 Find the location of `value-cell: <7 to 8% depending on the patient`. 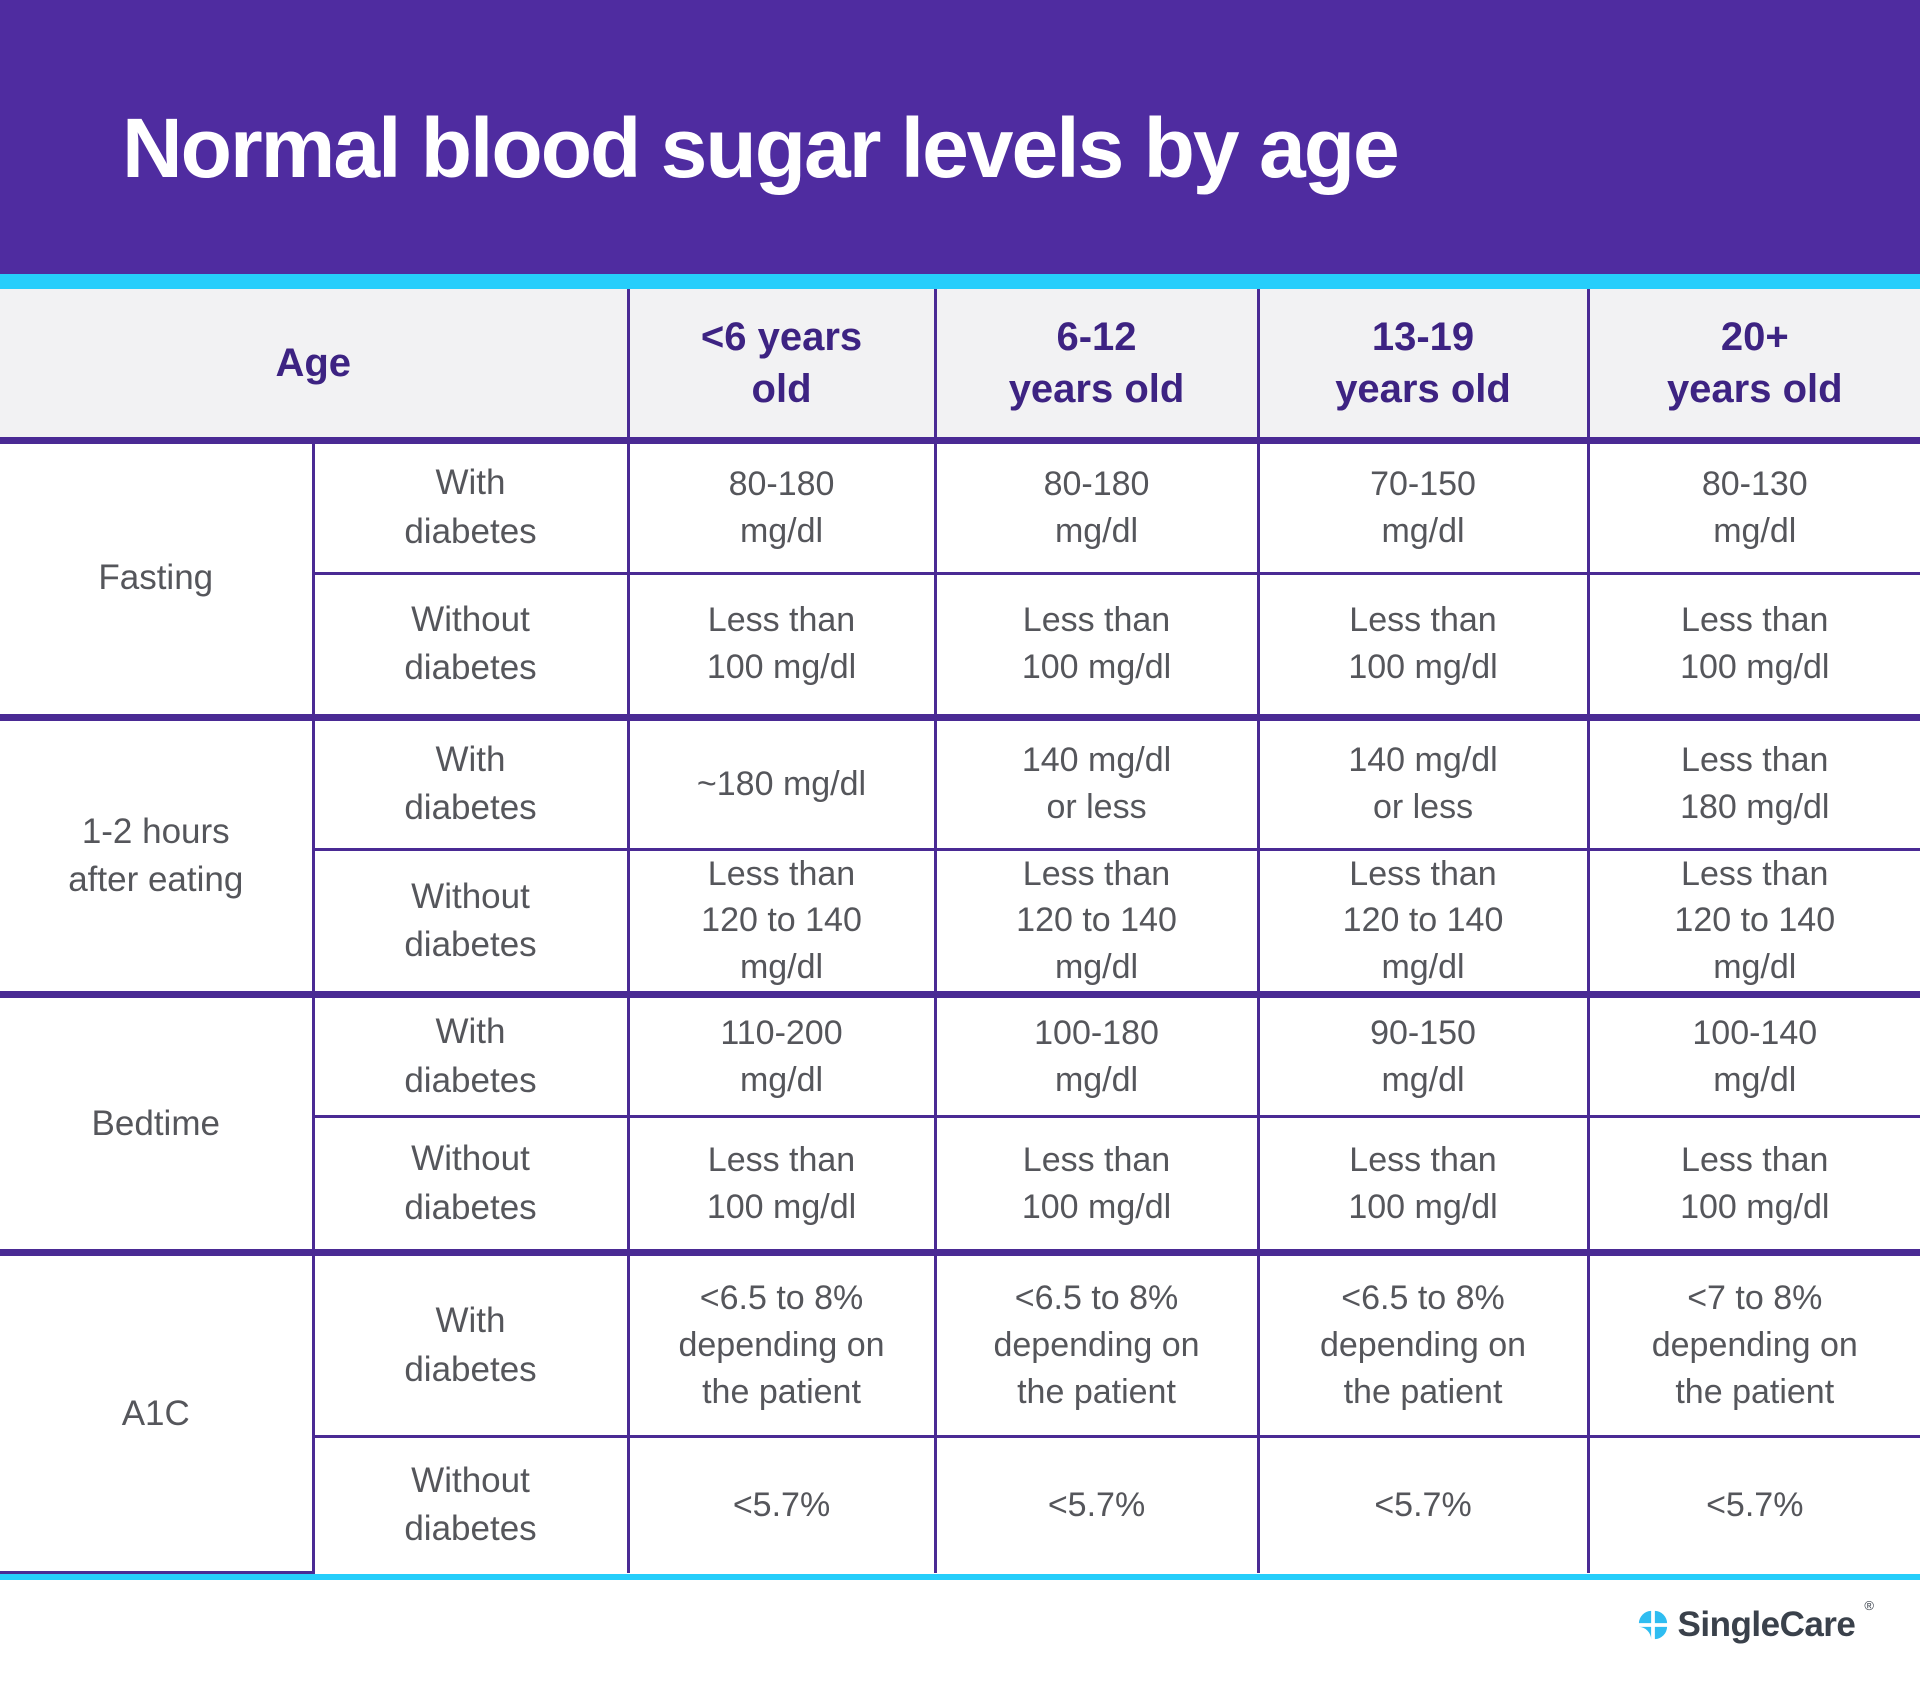

value-cell: <7 to 8% depending on the patient is located at coordinates (1753, 1344).